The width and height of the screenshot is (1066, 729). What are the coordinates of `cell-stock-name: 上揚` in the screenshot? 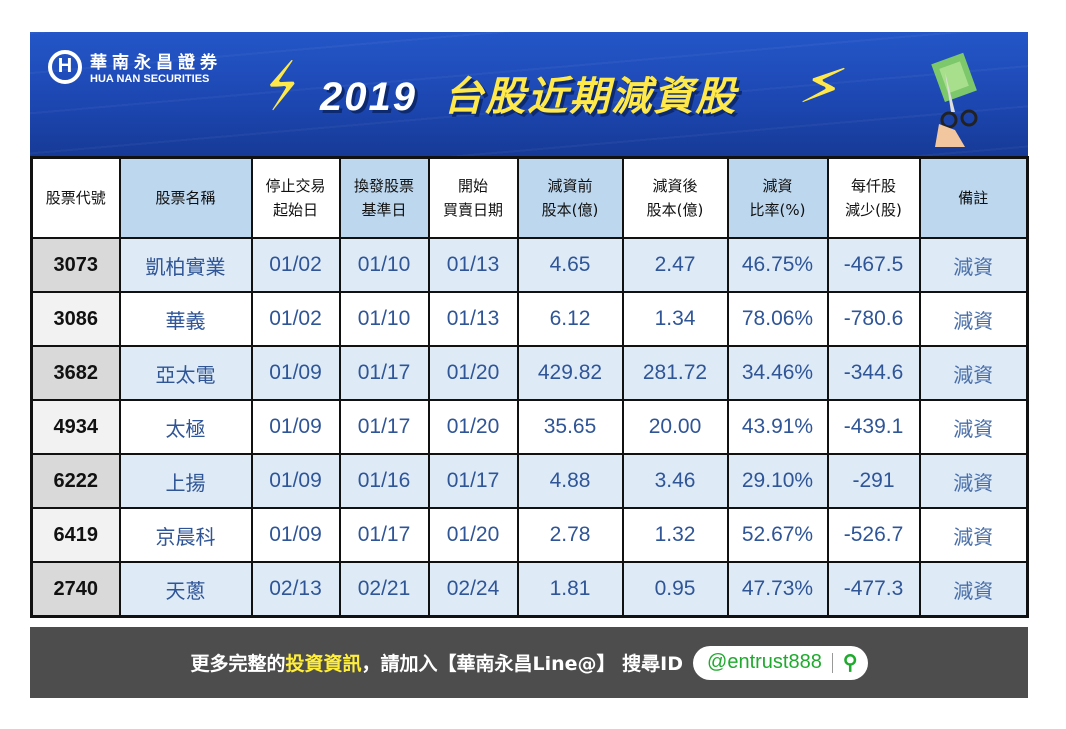 It's located at (185, 481).